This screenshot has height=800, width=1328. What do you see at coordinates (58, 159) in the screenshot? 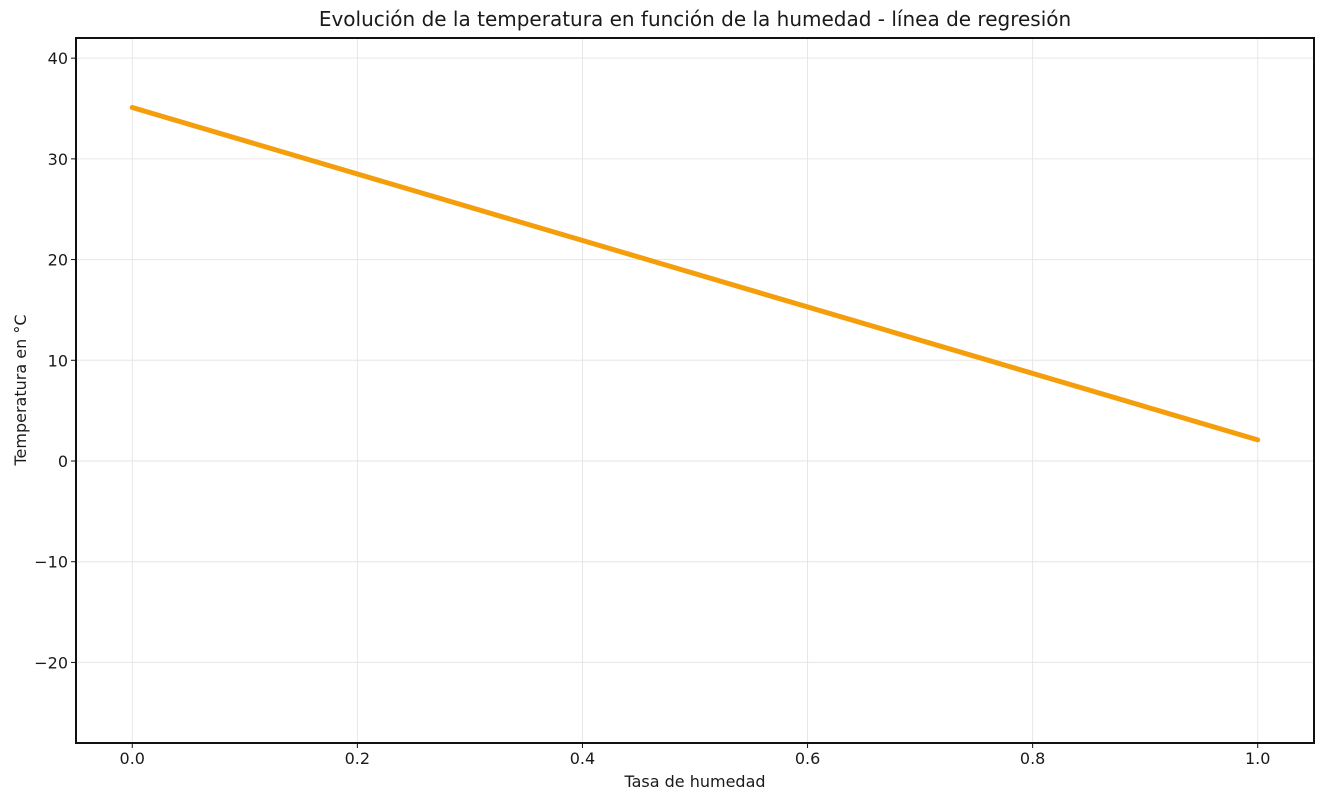
I see `y-tick-label: 30` at bounding box center [58, 159].